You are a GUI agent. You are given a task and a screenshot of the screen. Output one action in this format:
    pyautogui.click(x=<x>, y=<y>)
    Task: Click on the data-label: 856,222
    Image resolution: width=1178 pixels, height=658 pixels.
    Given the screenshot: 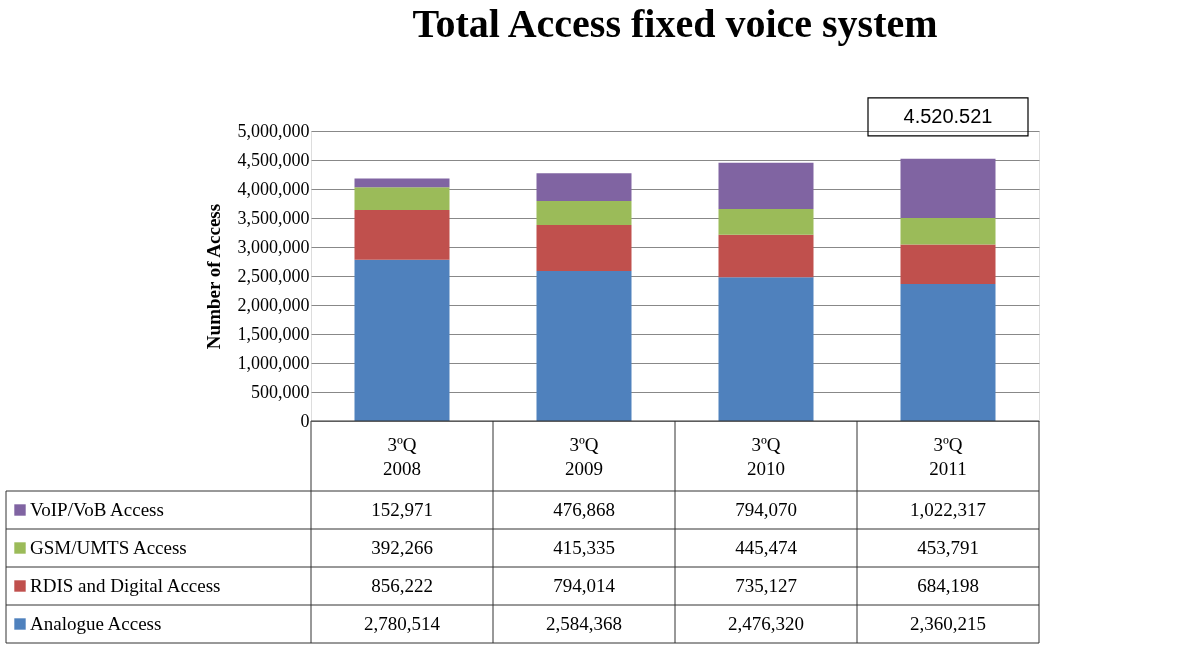 What is the action you would take?
    pyautogui.click(x=402, y=585)
    